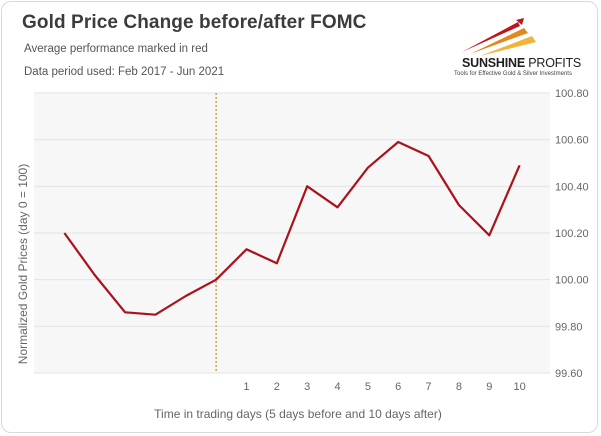 This screenshot has width=601, height=436. What do you see at coordinates (459, 387) in the screenshot?
I see `x-tick-label: 8` at bounding box center [459, 387].